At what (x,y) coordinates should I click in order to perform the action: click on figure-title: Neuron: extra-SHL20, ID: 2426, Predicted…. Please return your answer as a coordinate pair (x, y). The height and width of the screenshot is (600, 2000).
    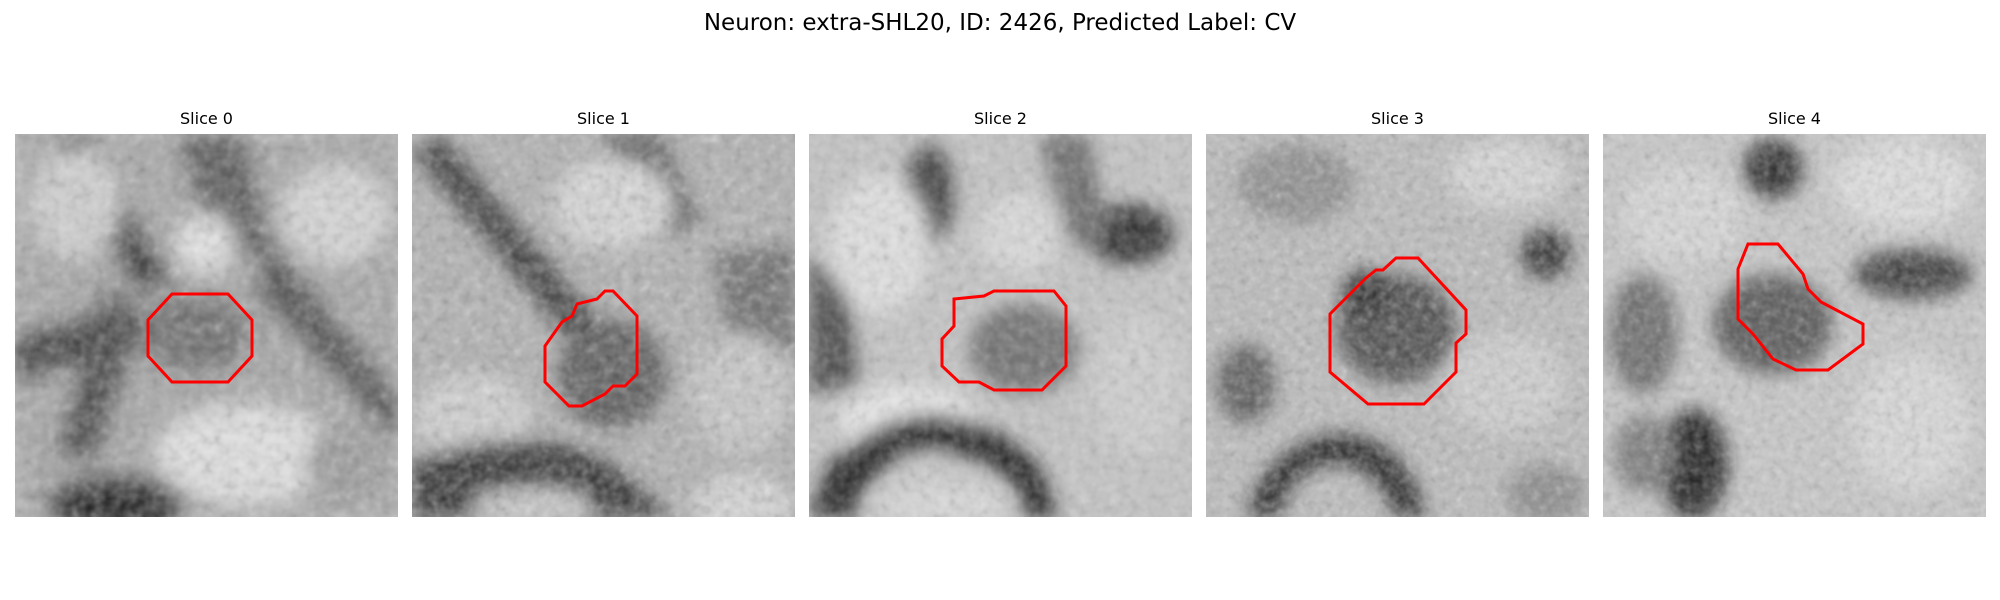
    Looking at the image, I should click on (1000, 23).